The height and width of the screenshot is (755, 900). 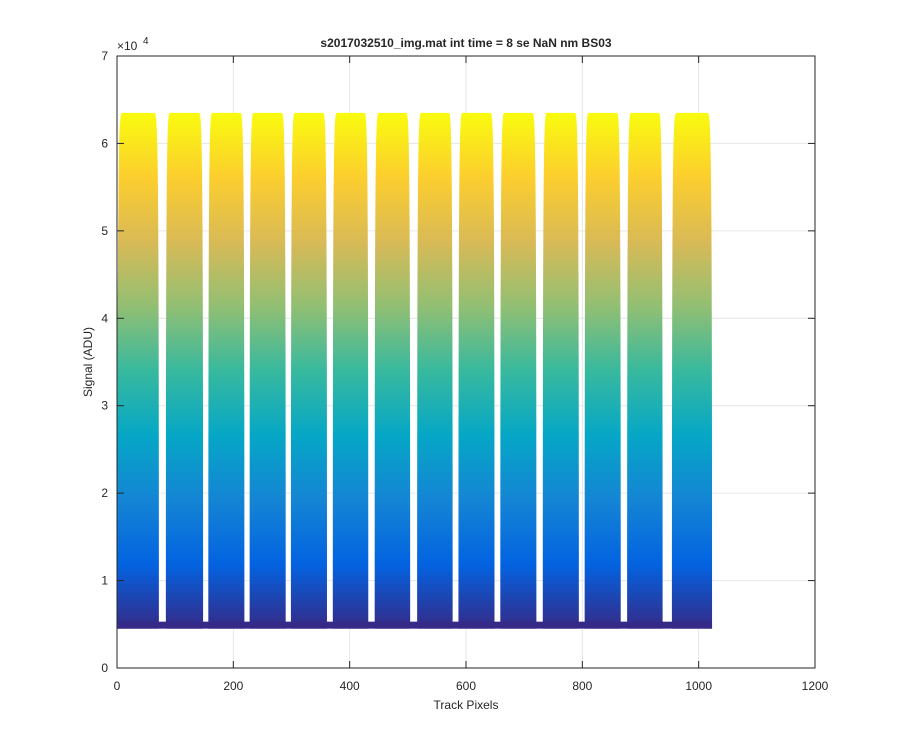 I want to click on y-tick-label: 3, so click(x=104, y=406).